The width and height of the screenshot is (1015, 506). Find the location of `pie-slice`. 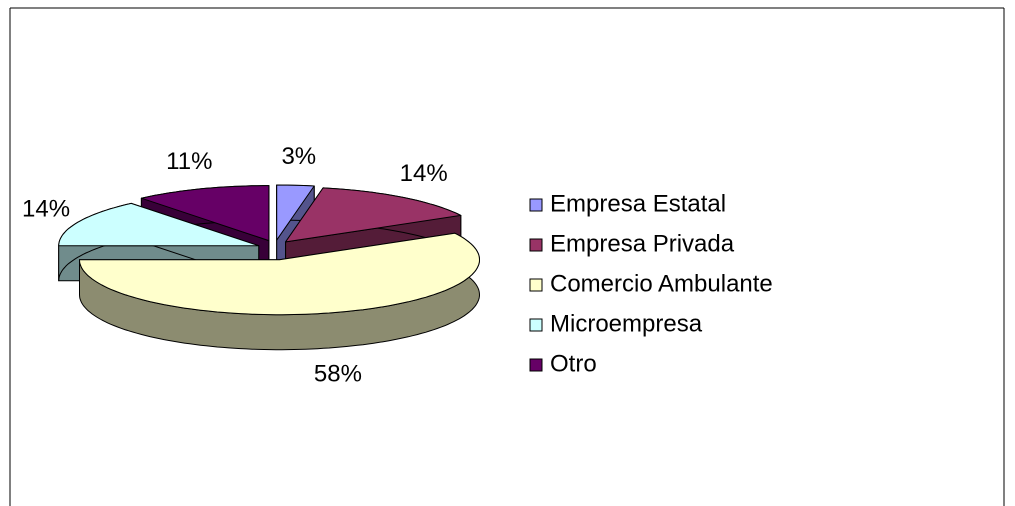

pie-slice is located at coordinates (279, 291).